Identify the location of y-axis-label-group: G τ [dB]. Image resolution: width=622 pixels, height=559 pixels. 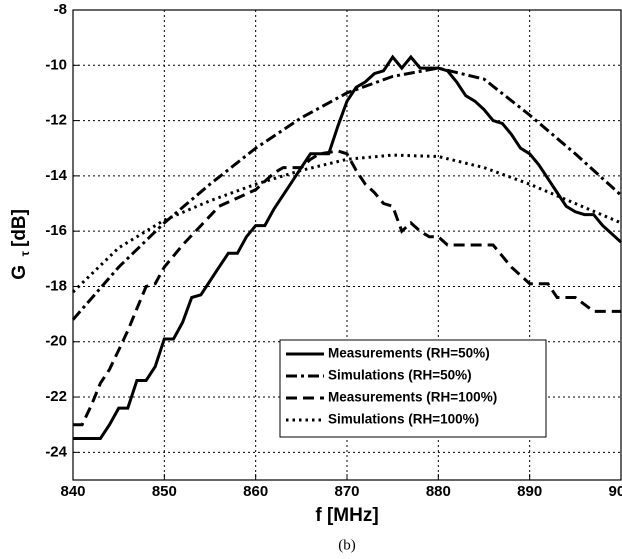
(20, 244).